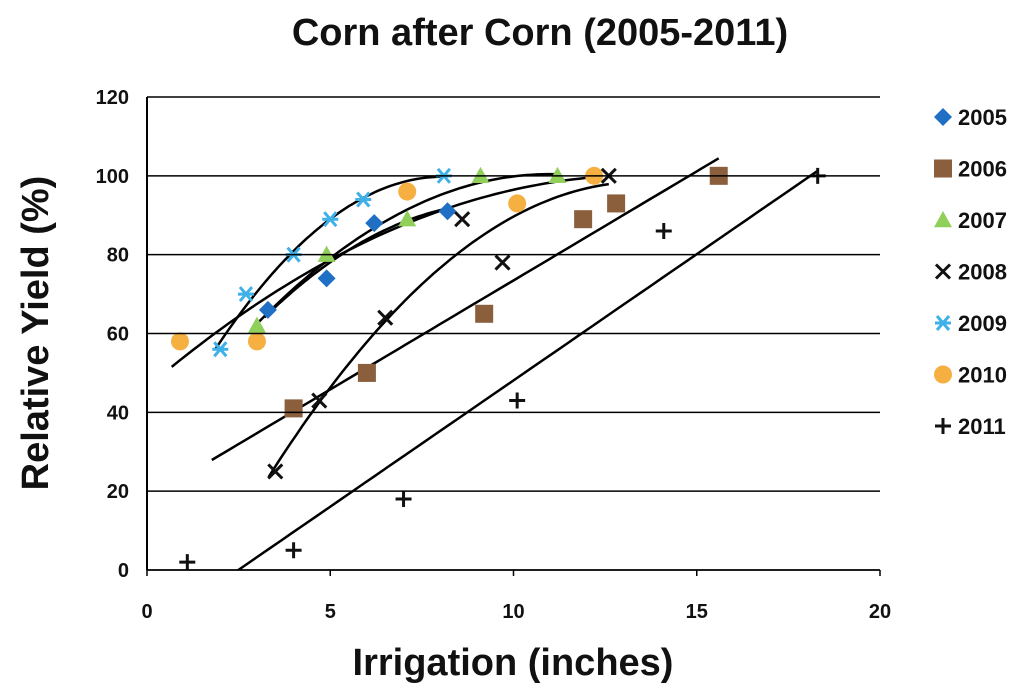 The width and height of the screenshot is (1026, 698). I want to click on chart-title: Corn after Corn (2005-2011), so click(540, 33).